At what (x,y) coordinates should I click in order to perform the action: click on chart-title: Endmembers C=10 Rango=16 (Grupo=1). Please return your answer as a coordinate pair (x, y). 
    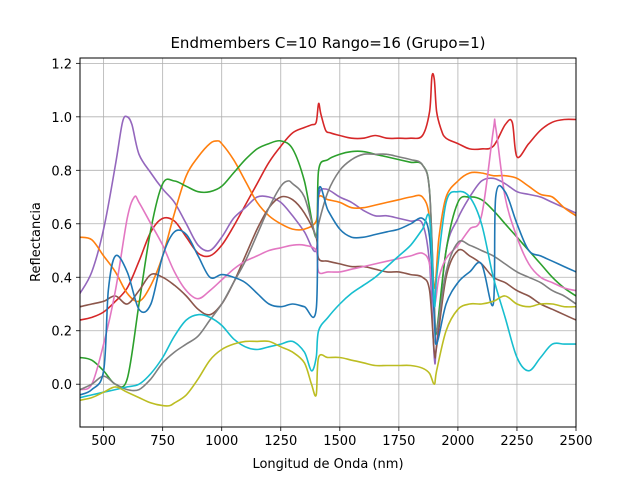
    Looking at the image, I should click on (327, 43).